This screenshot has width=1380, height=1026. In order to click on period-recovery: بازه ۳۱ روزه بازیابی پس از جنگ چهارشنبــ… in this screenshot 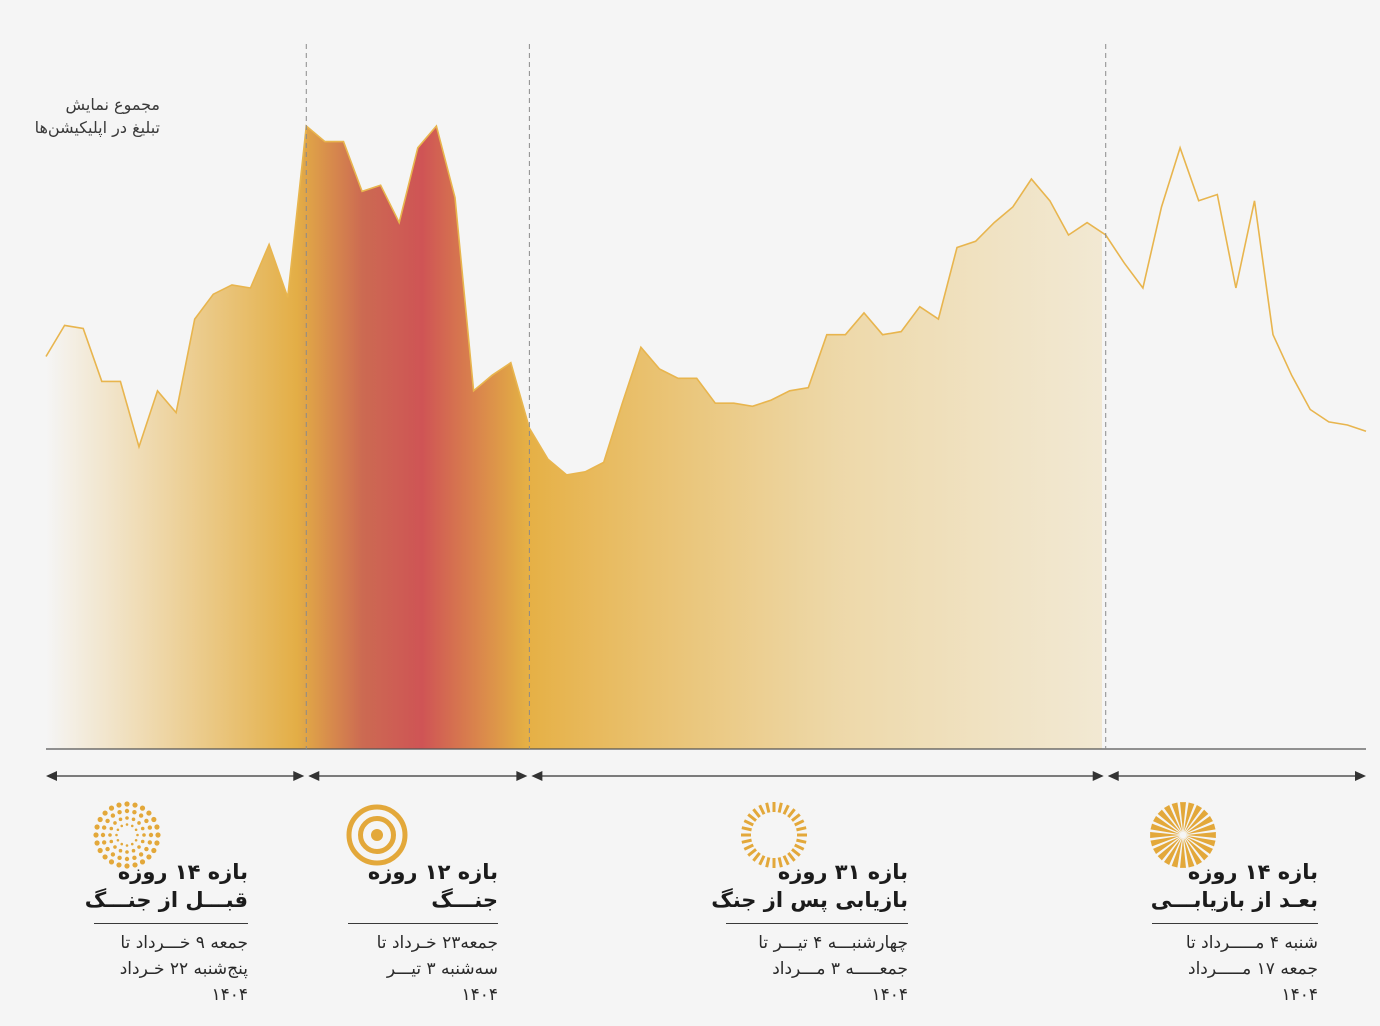, I will do `click(799, 905)`.